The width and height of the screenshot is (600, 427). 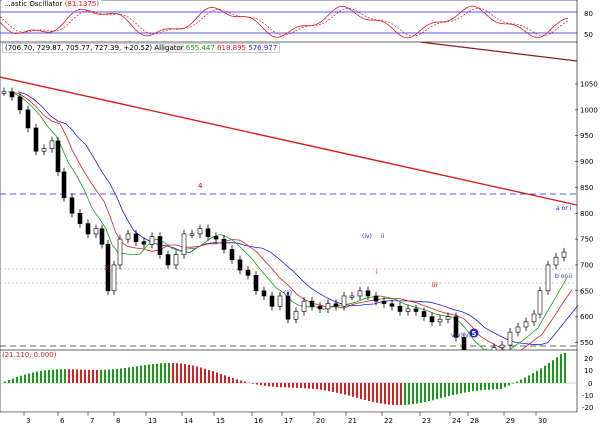 What do you see at coordinates (586, 240) in the screenshot?
I see `price-tick-label: 750` at bounding box center [586, 240].